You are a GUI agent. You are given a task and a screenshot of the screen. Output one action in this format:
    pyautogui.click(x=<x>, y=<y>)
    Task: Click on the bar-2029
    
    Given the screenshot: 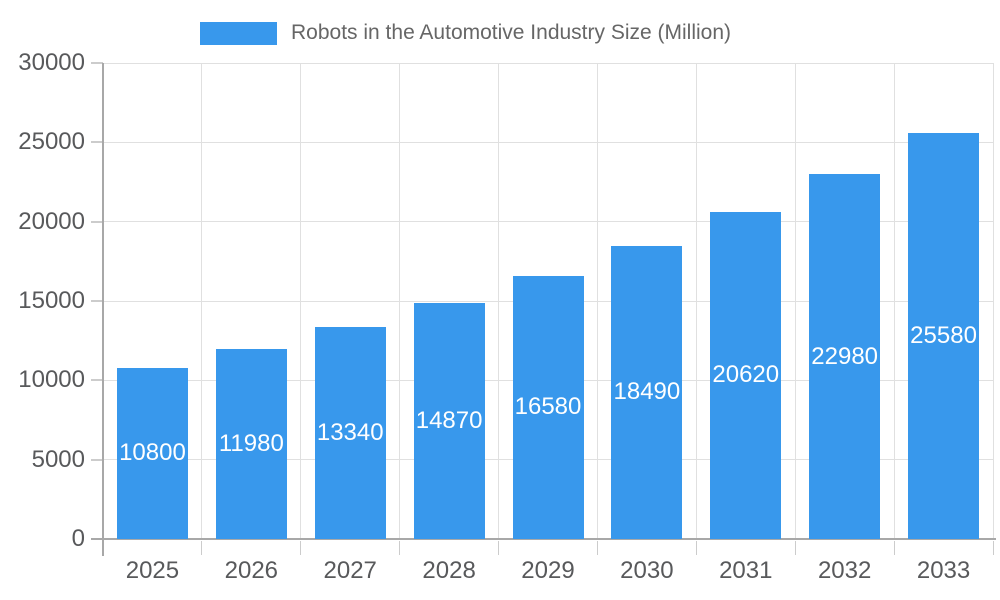 What is the action you would take?
    pyautogui.click(x=548, y=407)
    